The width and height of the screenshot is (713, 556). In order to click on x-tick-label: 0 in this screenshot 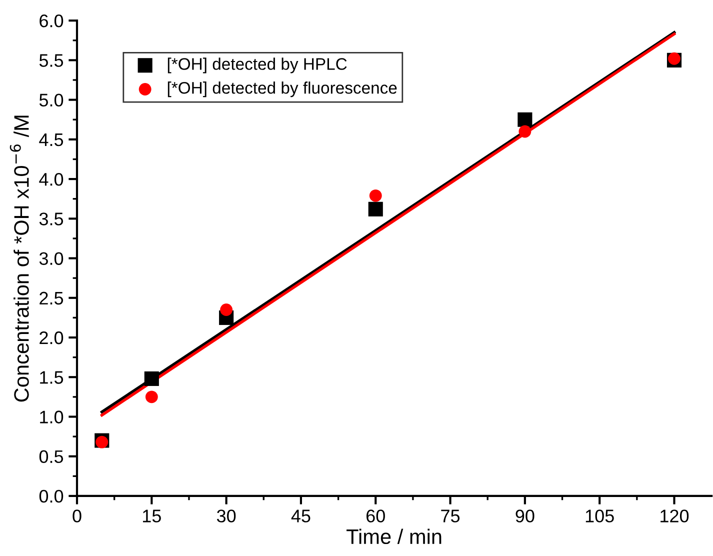, I will do `click(77, 516)`.